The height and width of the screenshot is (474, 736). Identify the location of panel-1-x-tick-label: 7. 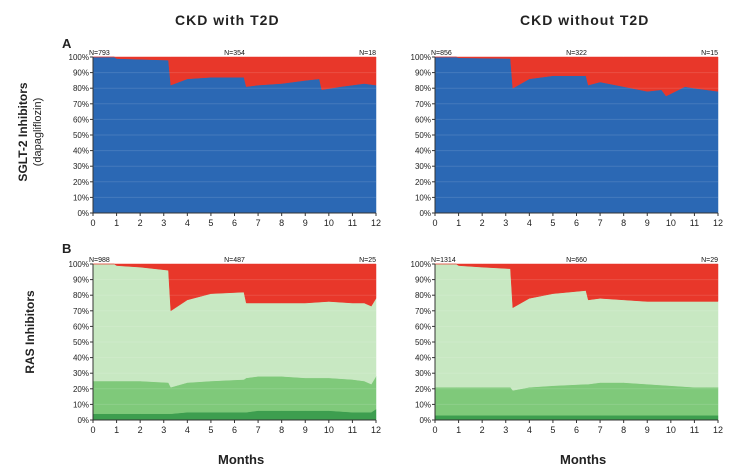
(600, 223).